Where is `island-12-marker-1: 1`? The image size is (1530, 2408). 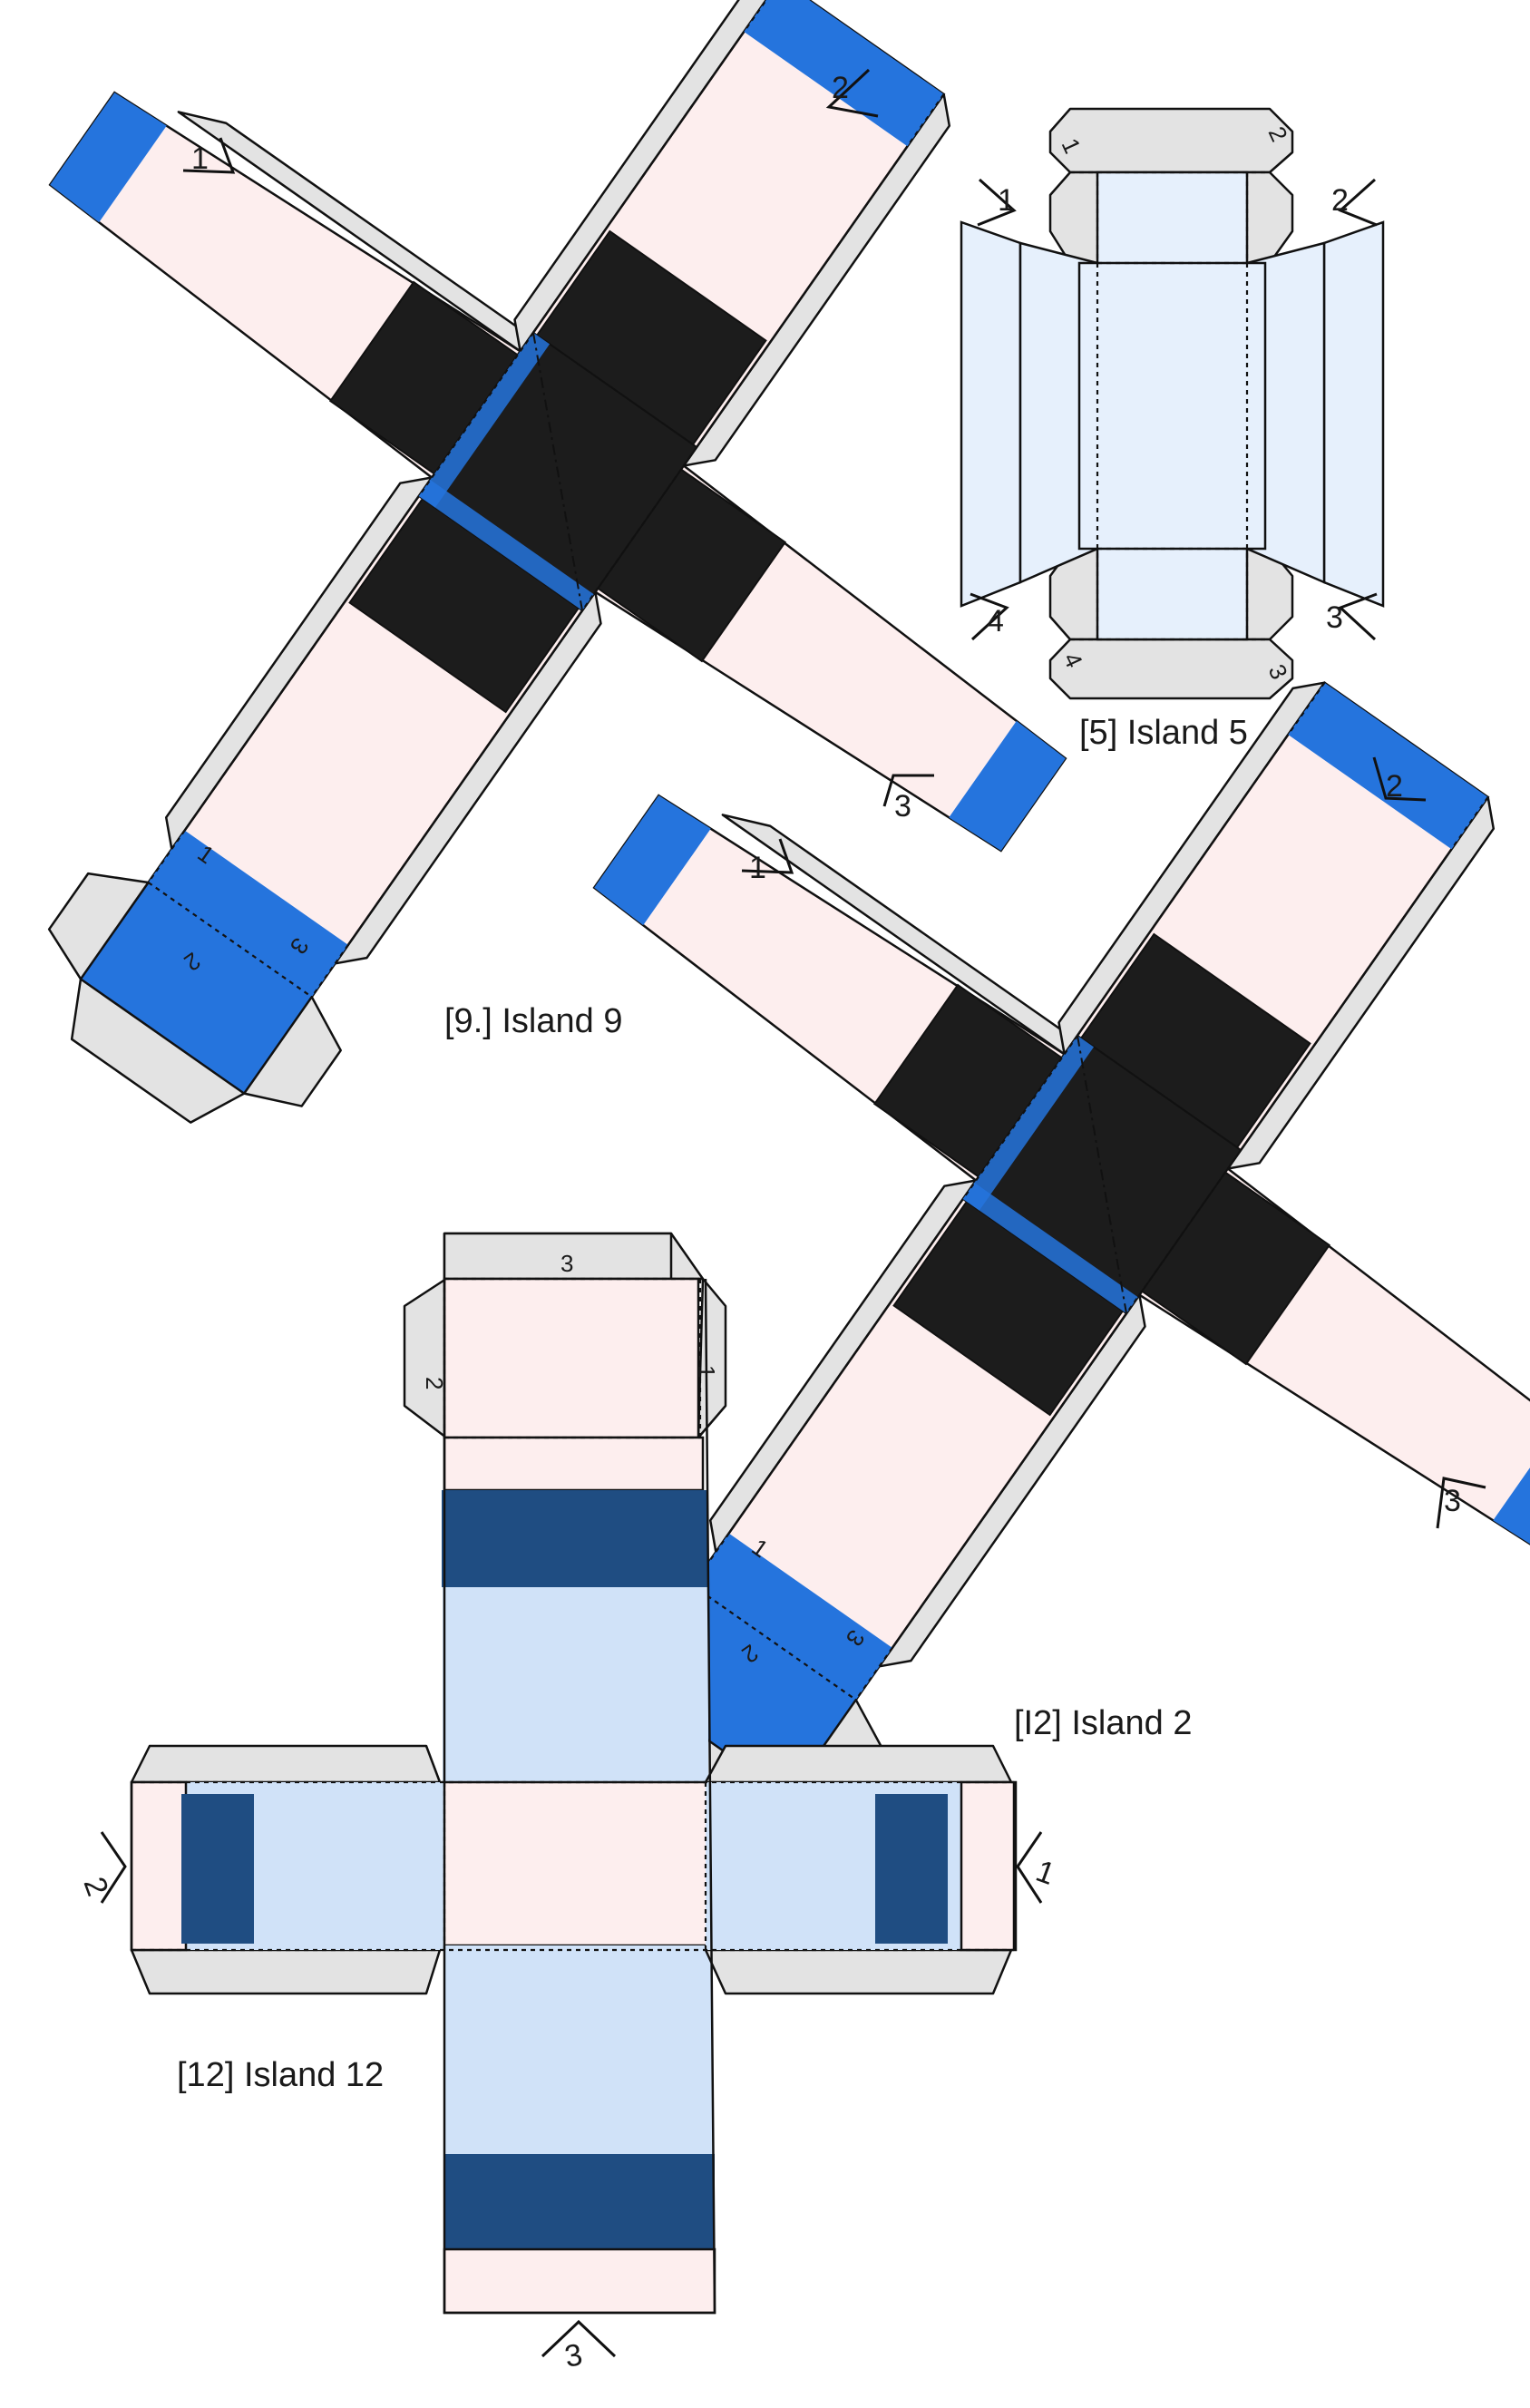
island-12-marker-1: 1 is located at coordinates (1038, 1867).